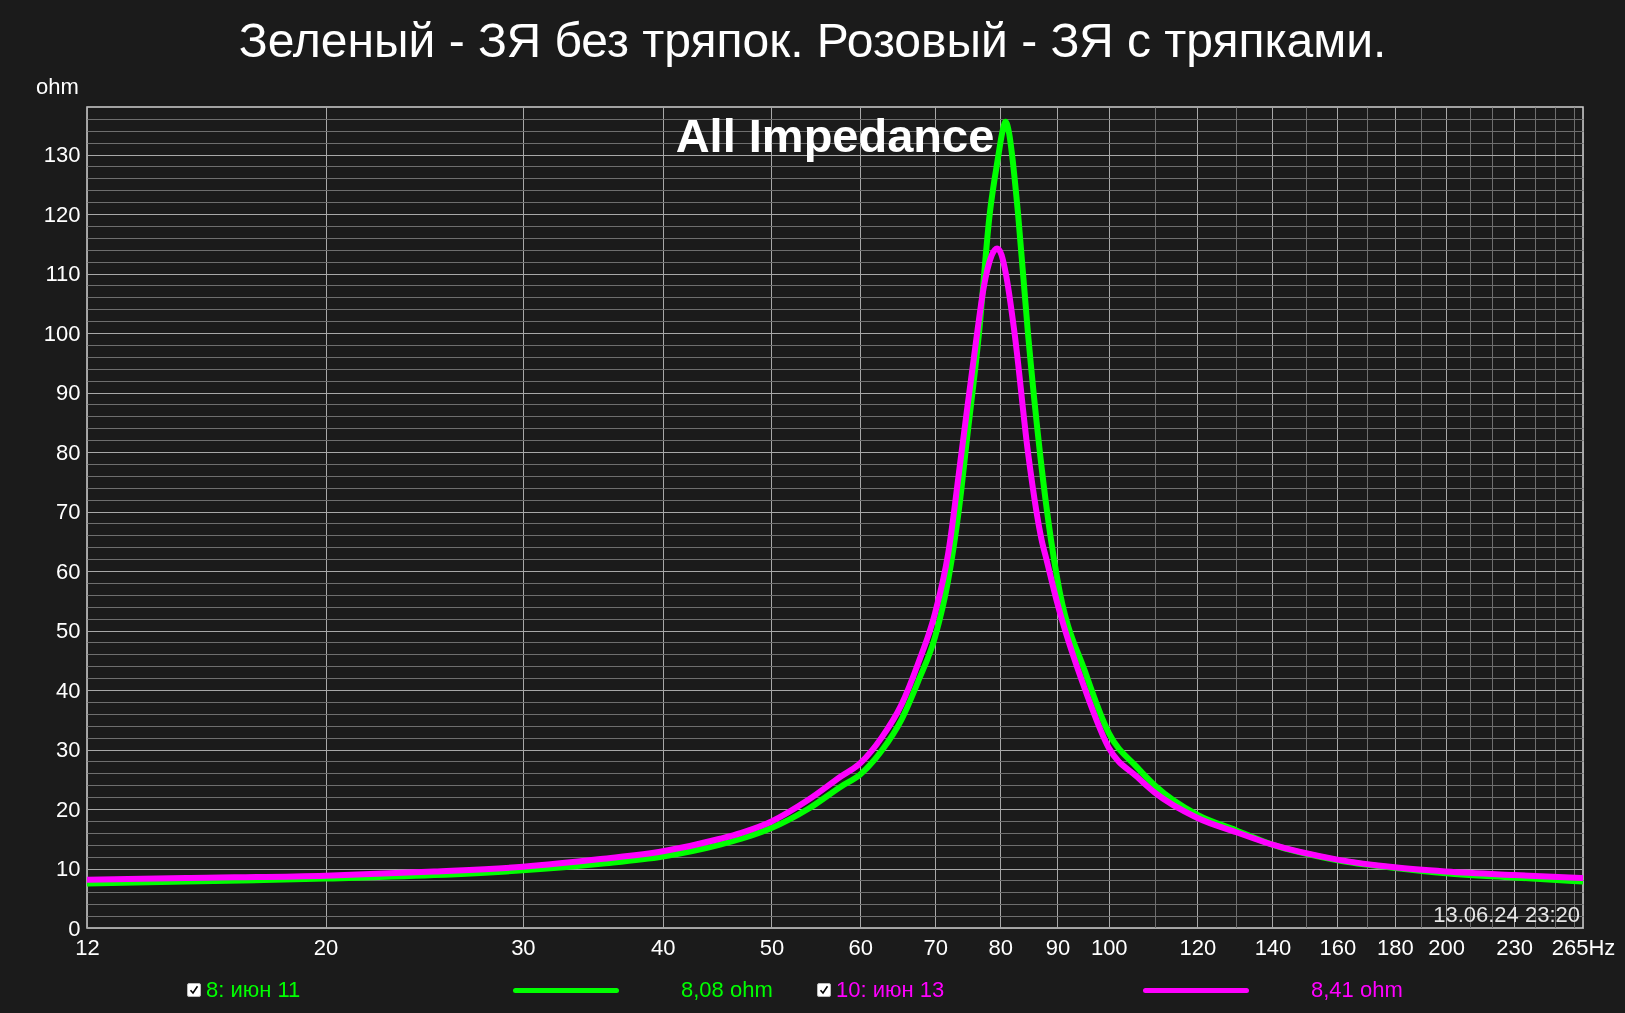 This screenshot has height=1013, width=1625. I want to click on y-tick-label: 50, so click(68, 631).